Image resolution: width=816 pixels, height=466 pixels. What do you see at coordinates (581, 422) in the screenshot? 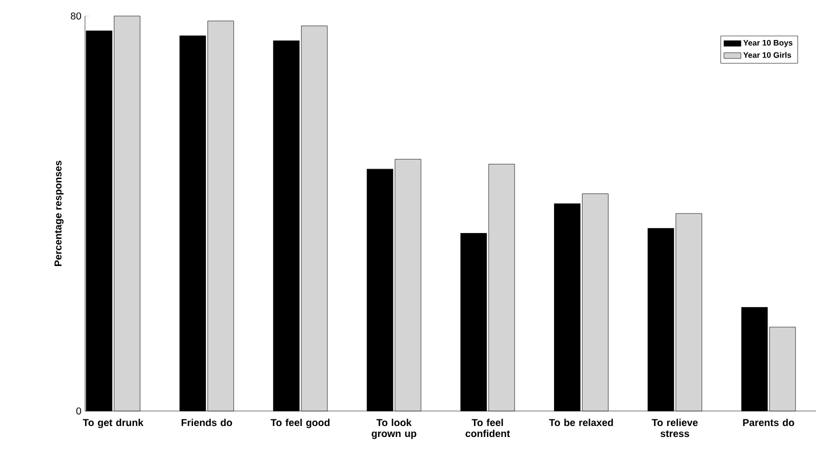
I see `x-tick-label: To be relaxed` at bounding box center [581, 422].